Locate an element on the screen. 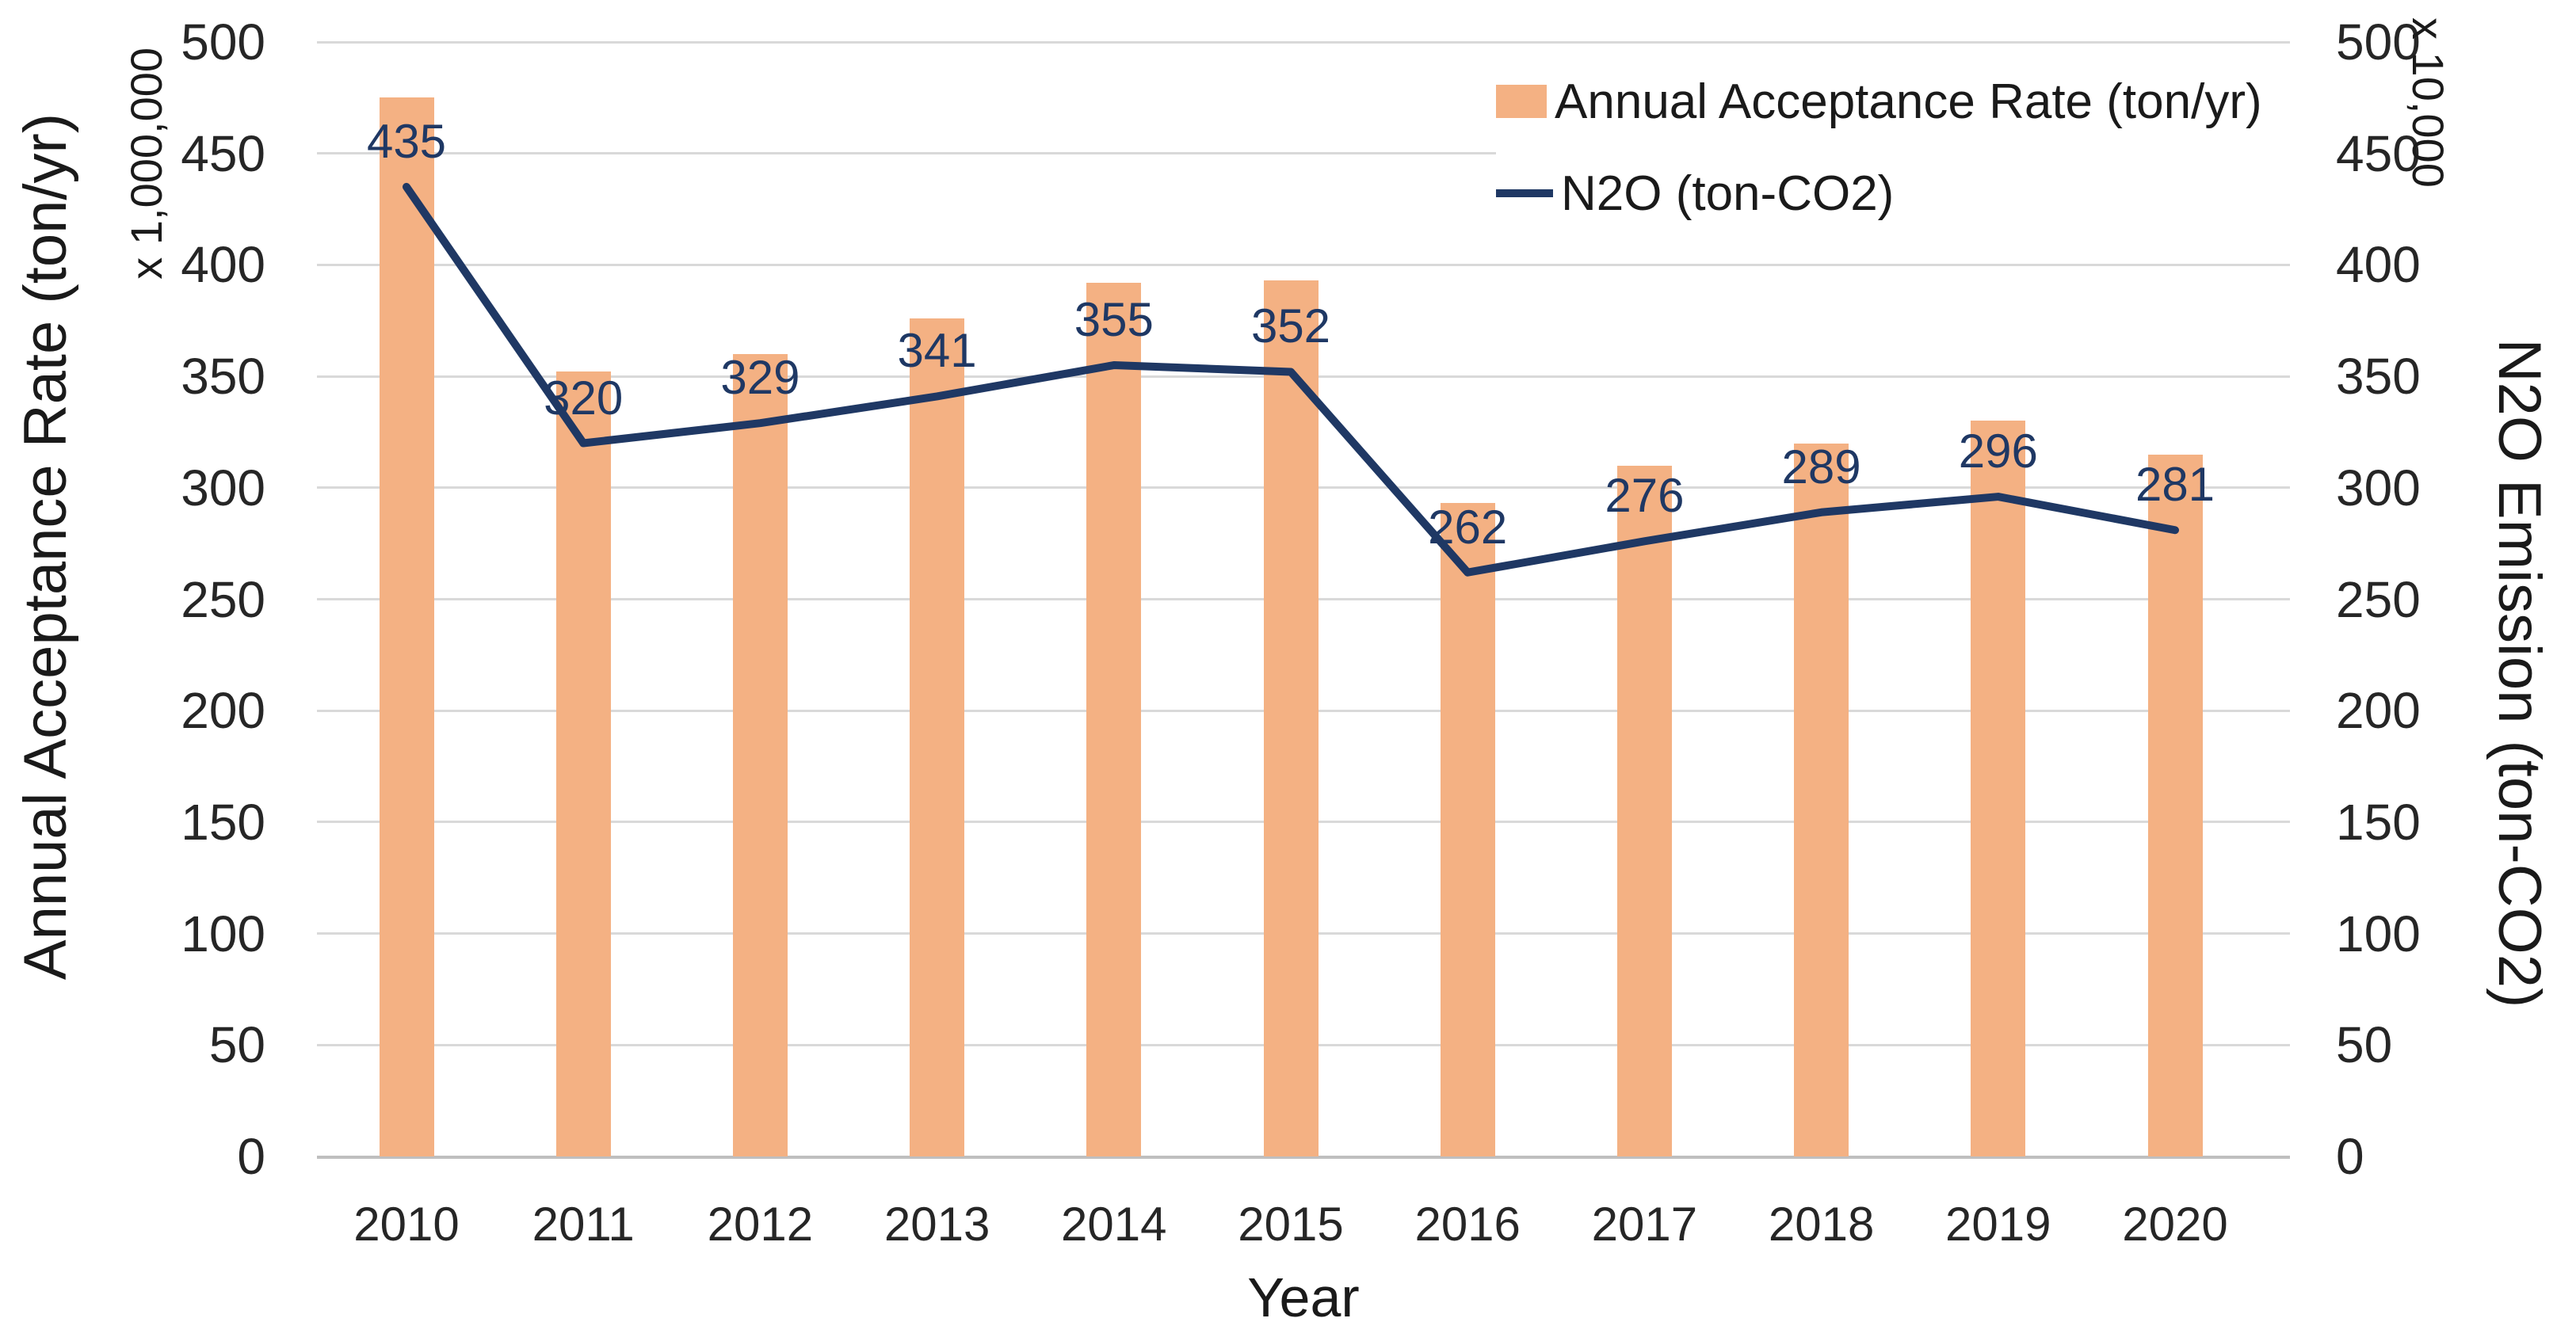 The height and width of the screenshot is (1341, 2576). right-tick-500: 500 is located at coordinates (2378, 41).